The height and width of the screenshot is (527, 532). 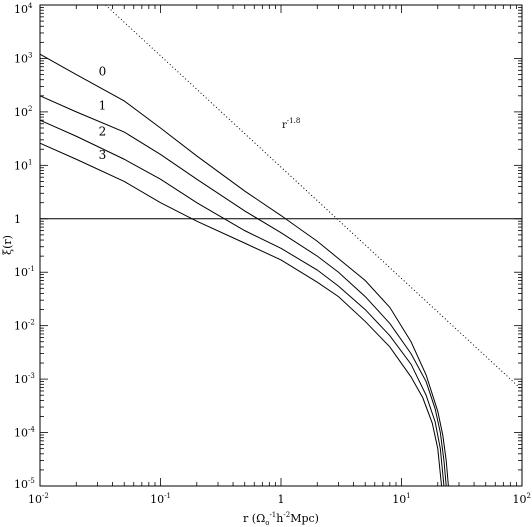 I want to click on y-tick-label: 10², so click(x=23, y=112).